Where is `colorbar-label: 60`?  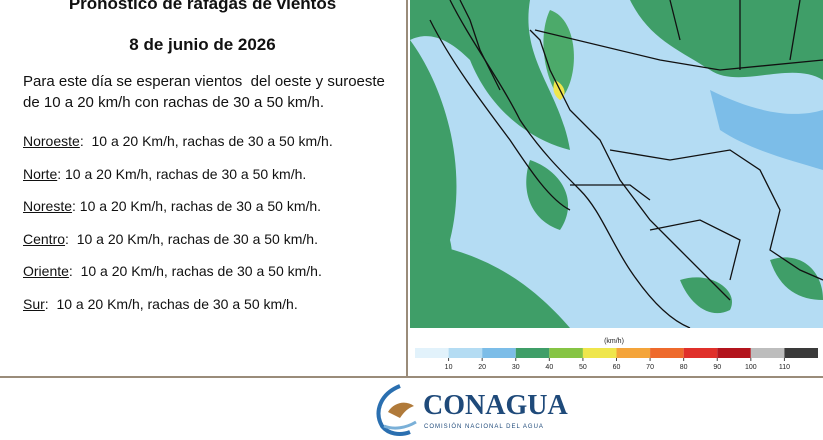
colorbar-label: 60 is located at coordinates (617, 367).